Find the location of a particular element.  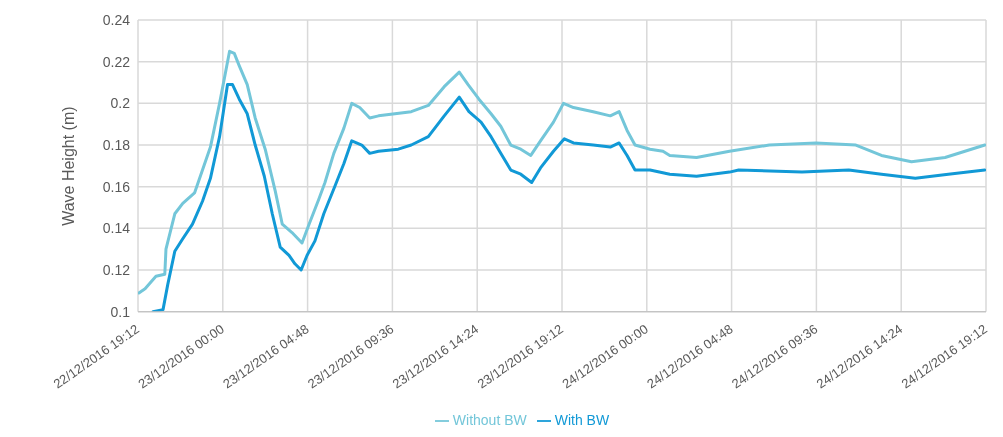

legend-label: Without BW is located at coordinates (489, 419).